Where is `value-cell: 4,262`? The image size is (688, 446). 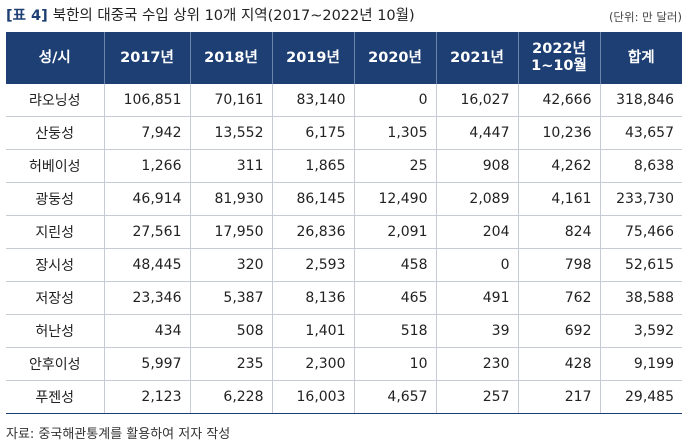
value-cell: 4,262 is located at coordinates (558, 166).